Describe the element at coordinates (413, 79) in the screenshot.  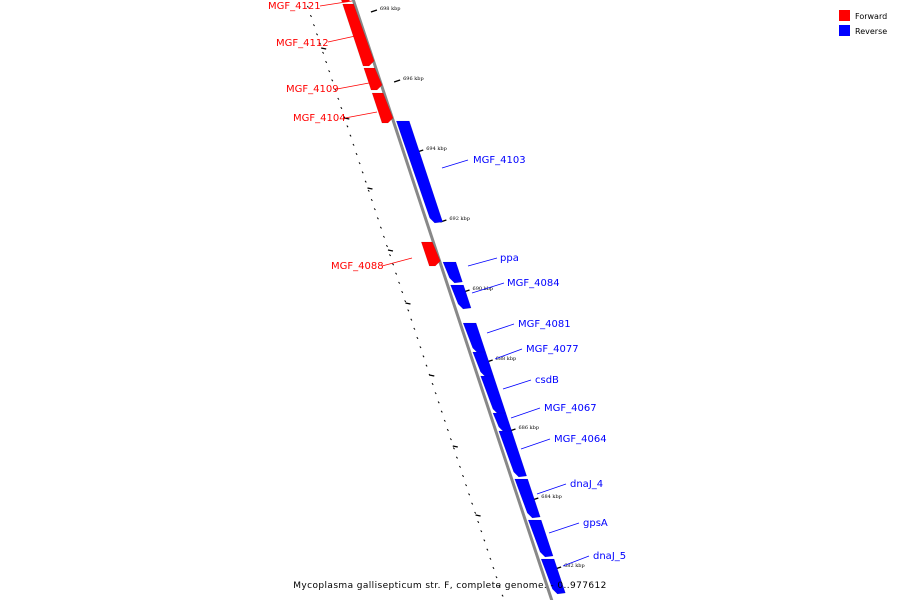
I see `axis-tick-label: 696 kbp` at that location.